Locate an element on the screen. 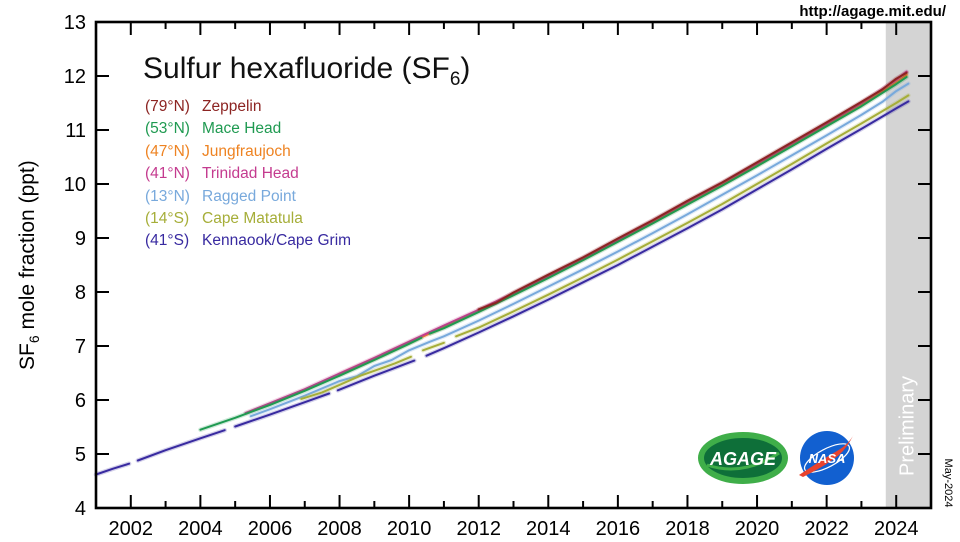 The image size is (960, 542). y-tick-label: 13 is located at coordinates (75, 23).